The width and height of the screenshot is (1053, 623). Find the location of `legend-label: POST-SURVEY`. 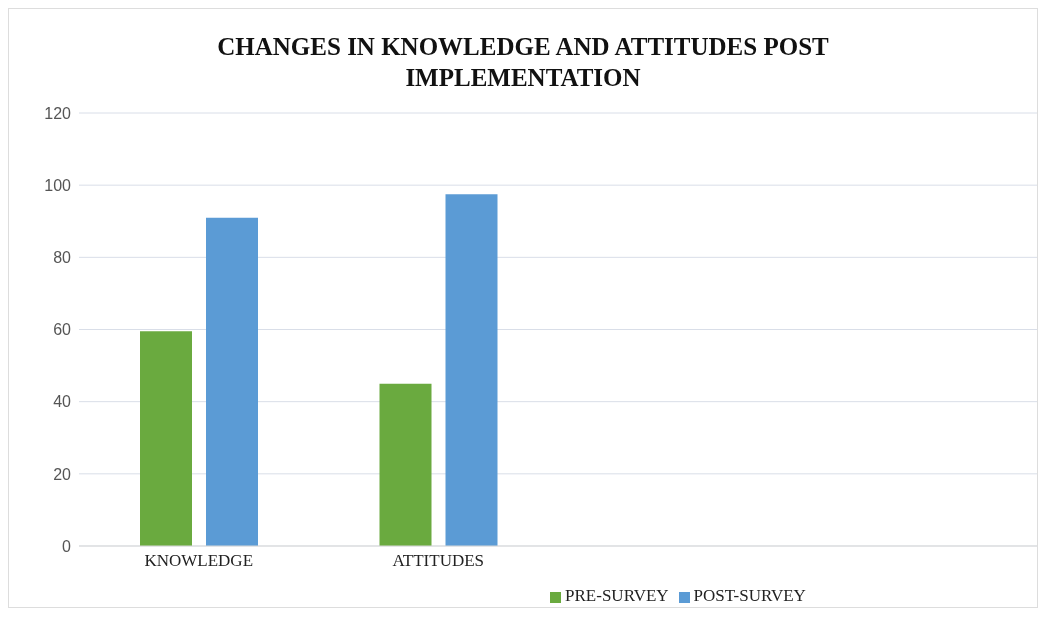

legend-label: POST-SURVEY is located at coordinates (749, 595).